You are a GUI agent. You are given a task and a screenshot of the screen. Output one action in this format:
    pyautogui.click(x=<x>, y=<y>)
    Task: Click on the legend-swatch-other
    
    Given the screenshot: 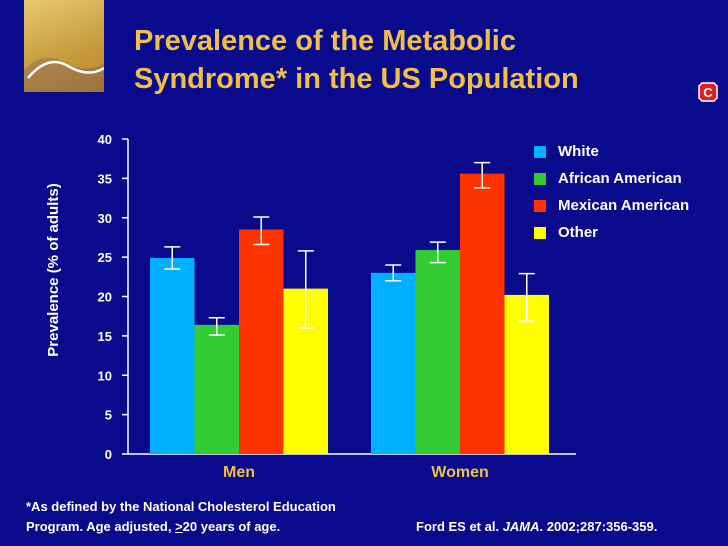 What is the action you would take?
    pyautogui.click(x=540, y=232)
    